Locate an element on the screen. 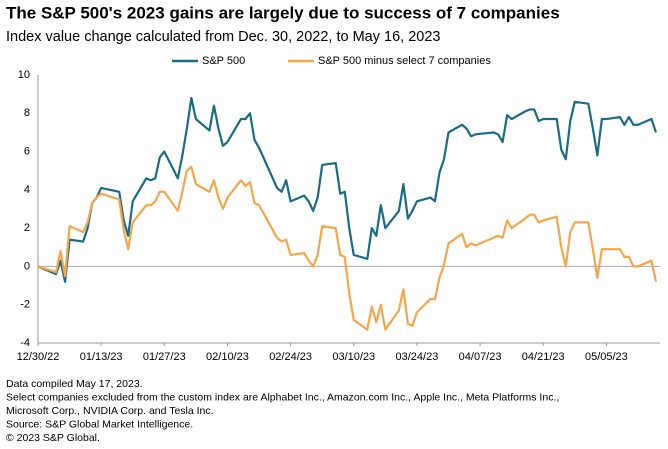 Image resolution: width=668 pixels, height=449 pixels. footnote: Source: S&P Global Market Intelligence. is located at coordinates (99, 424).